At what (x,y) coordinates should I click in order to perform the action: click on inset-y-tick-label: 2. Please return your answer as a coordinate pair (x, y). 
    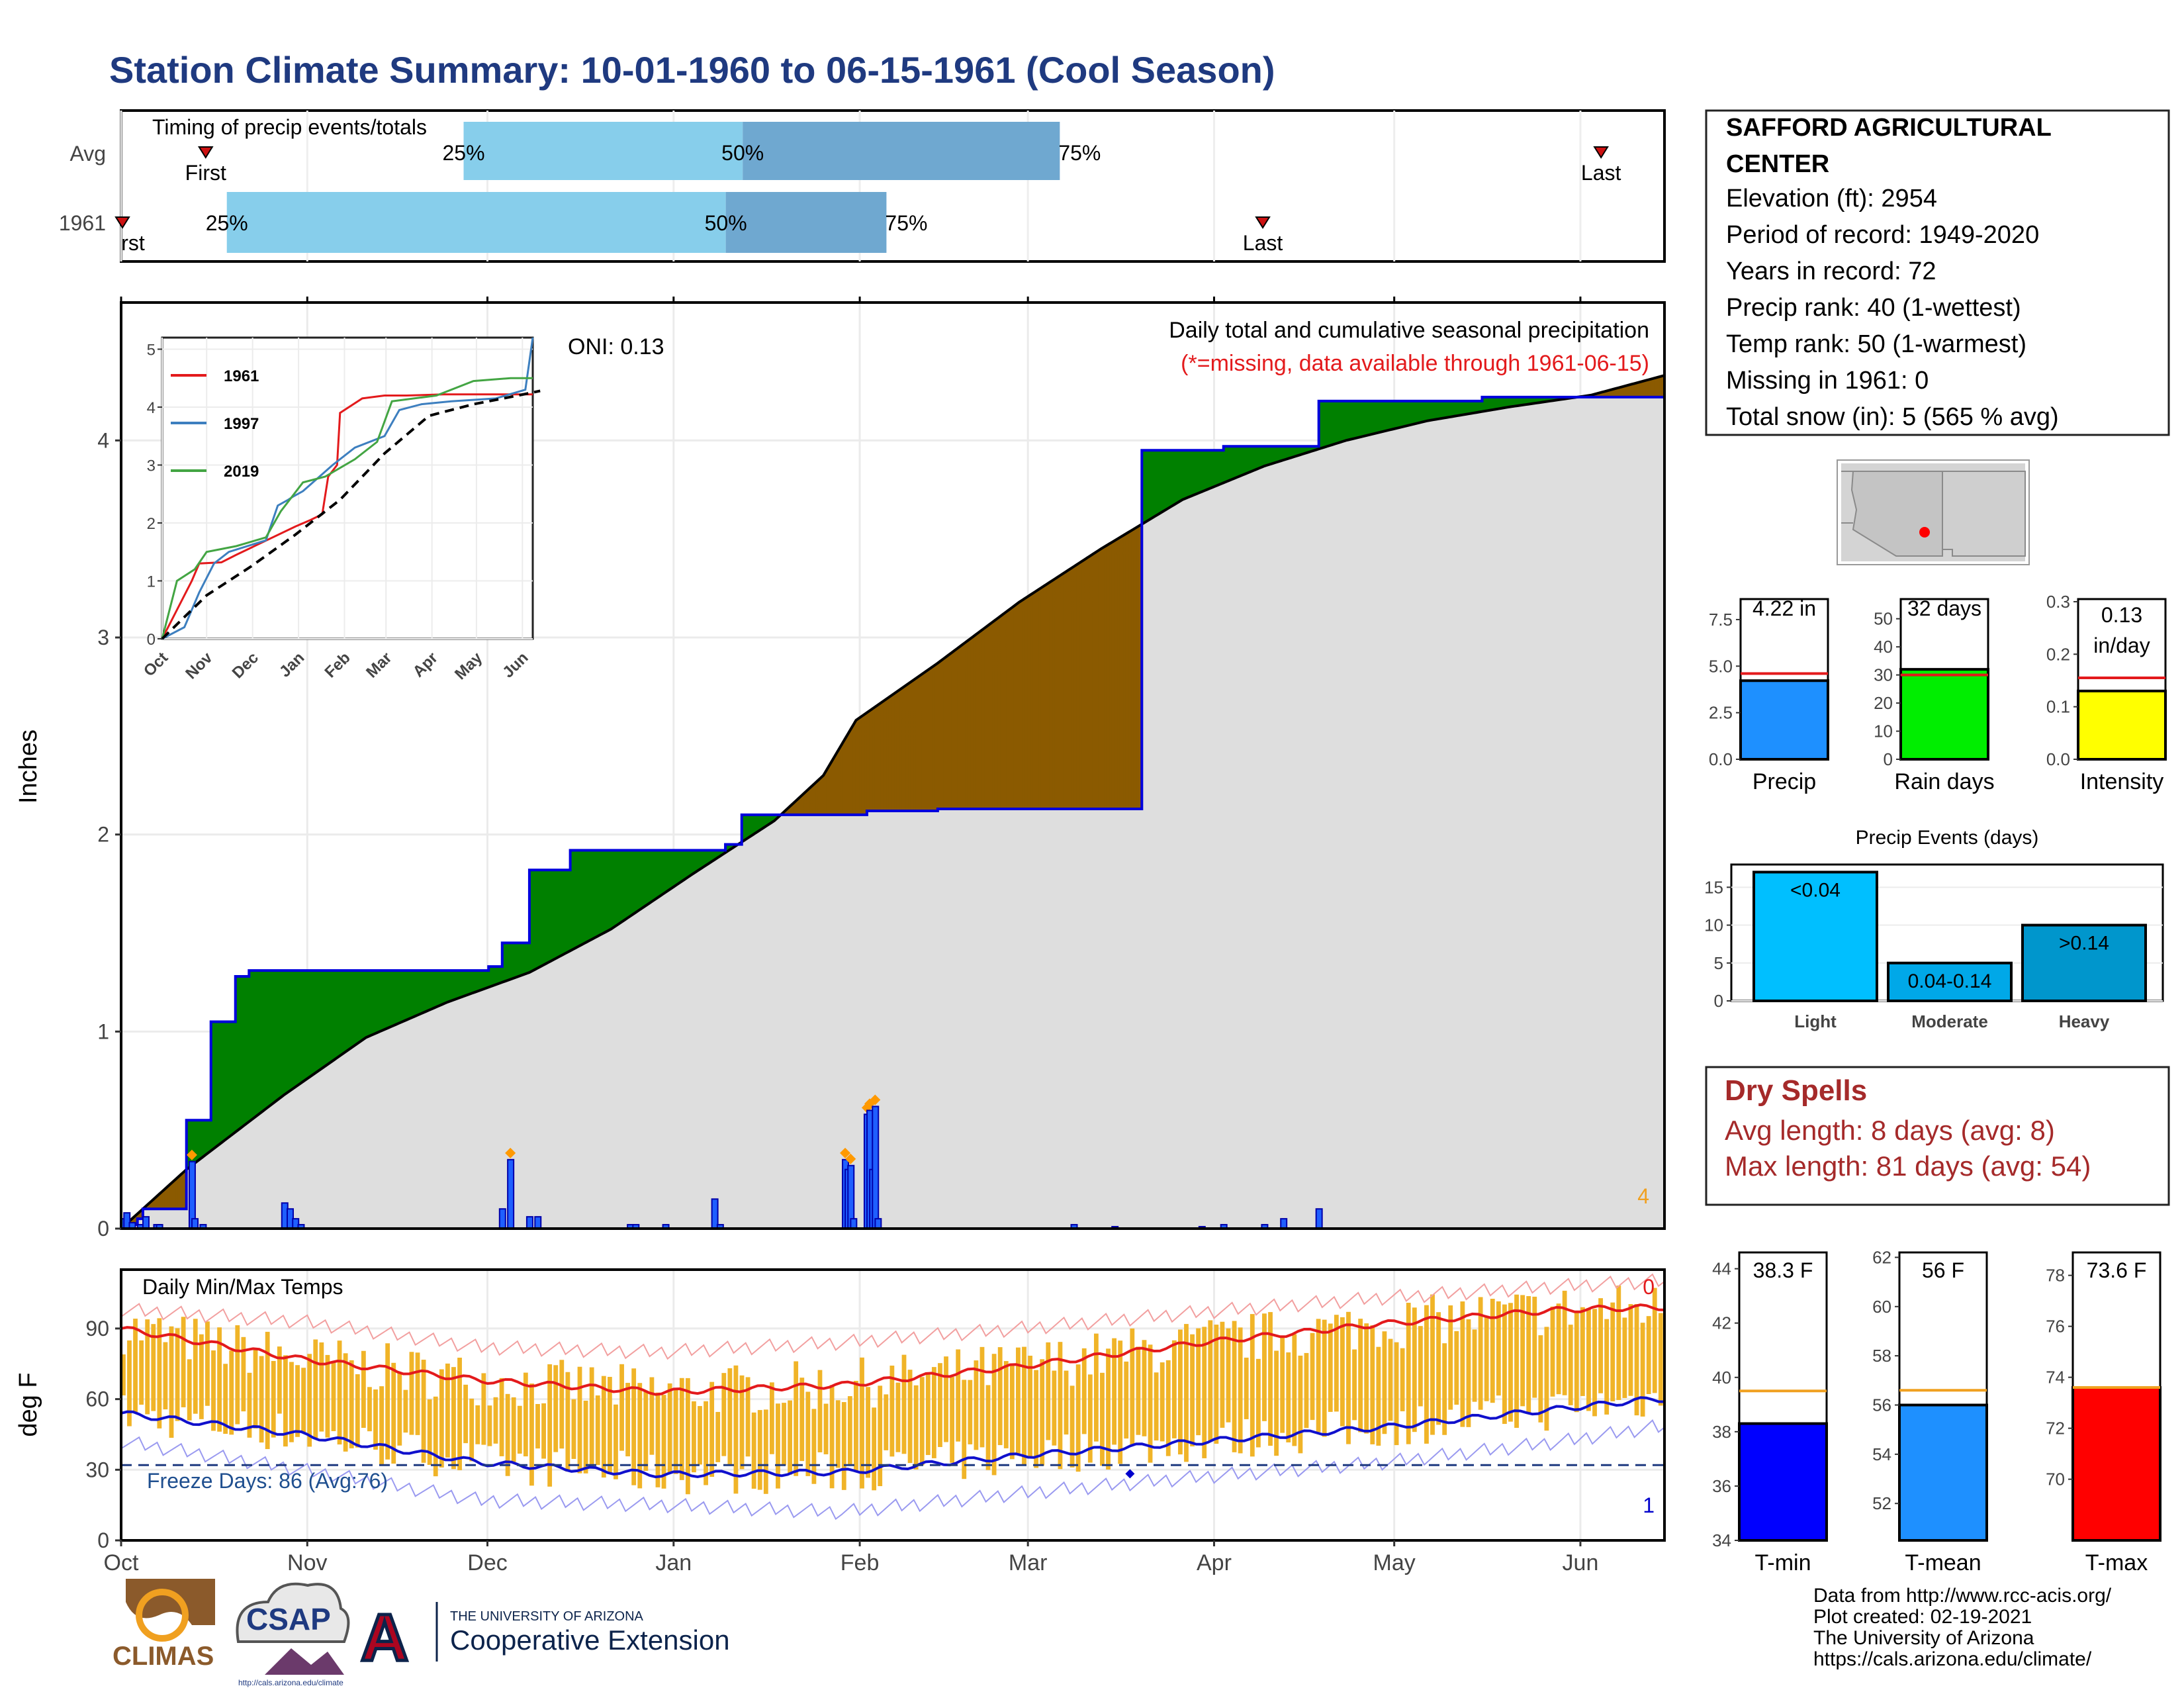
    Looking at the image, I should click on (151, 524).